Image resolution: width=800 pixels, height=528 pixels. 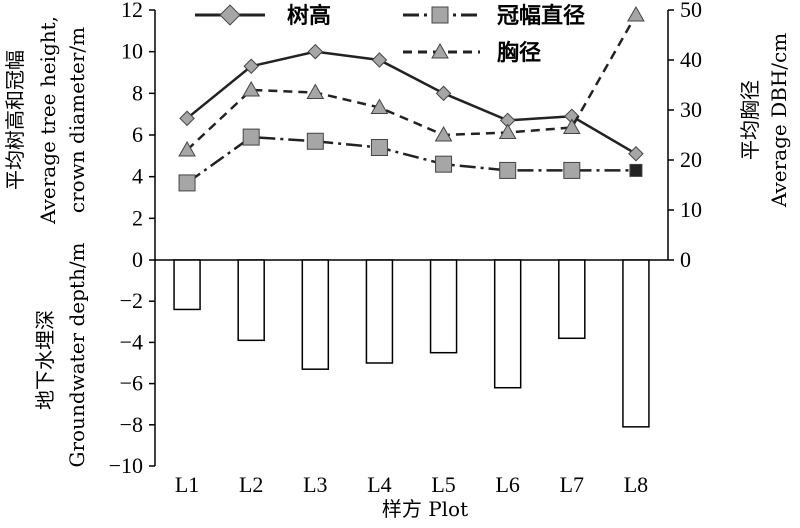 What do you see at coordinates (45, 360) in the screenshot?
I see `lower-axis-title-cn: 地下水埋深` at bounding box center [45, 360].